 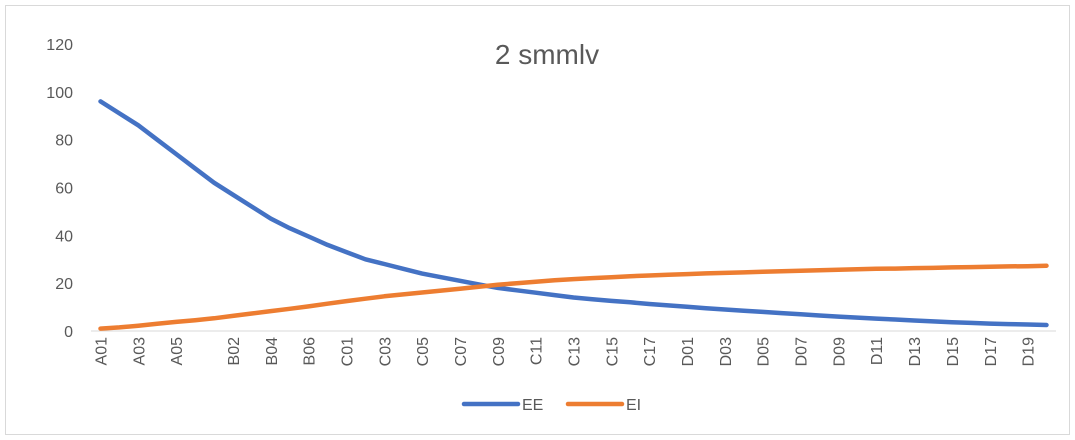 I want to click on x-tick-label: D15, so click(x=953, y=351).